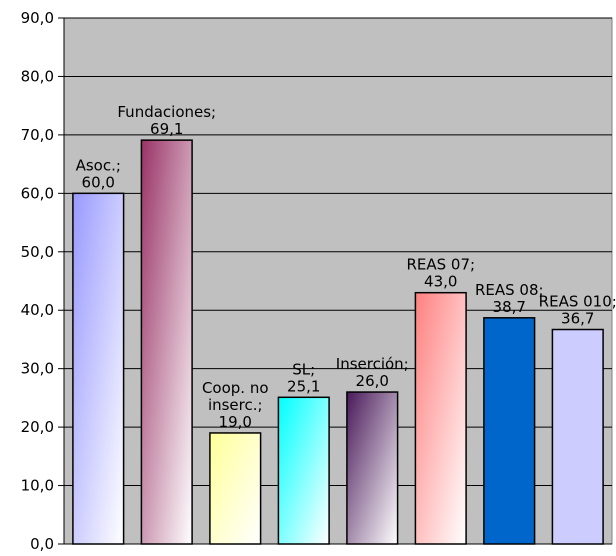 The width and height of the screenshot is (616, 556). What do you see at coordinates (440, 273) in the screenshot?
I see `data-label-5: REAS 07; 43,0` at bounding box center [440, 273].